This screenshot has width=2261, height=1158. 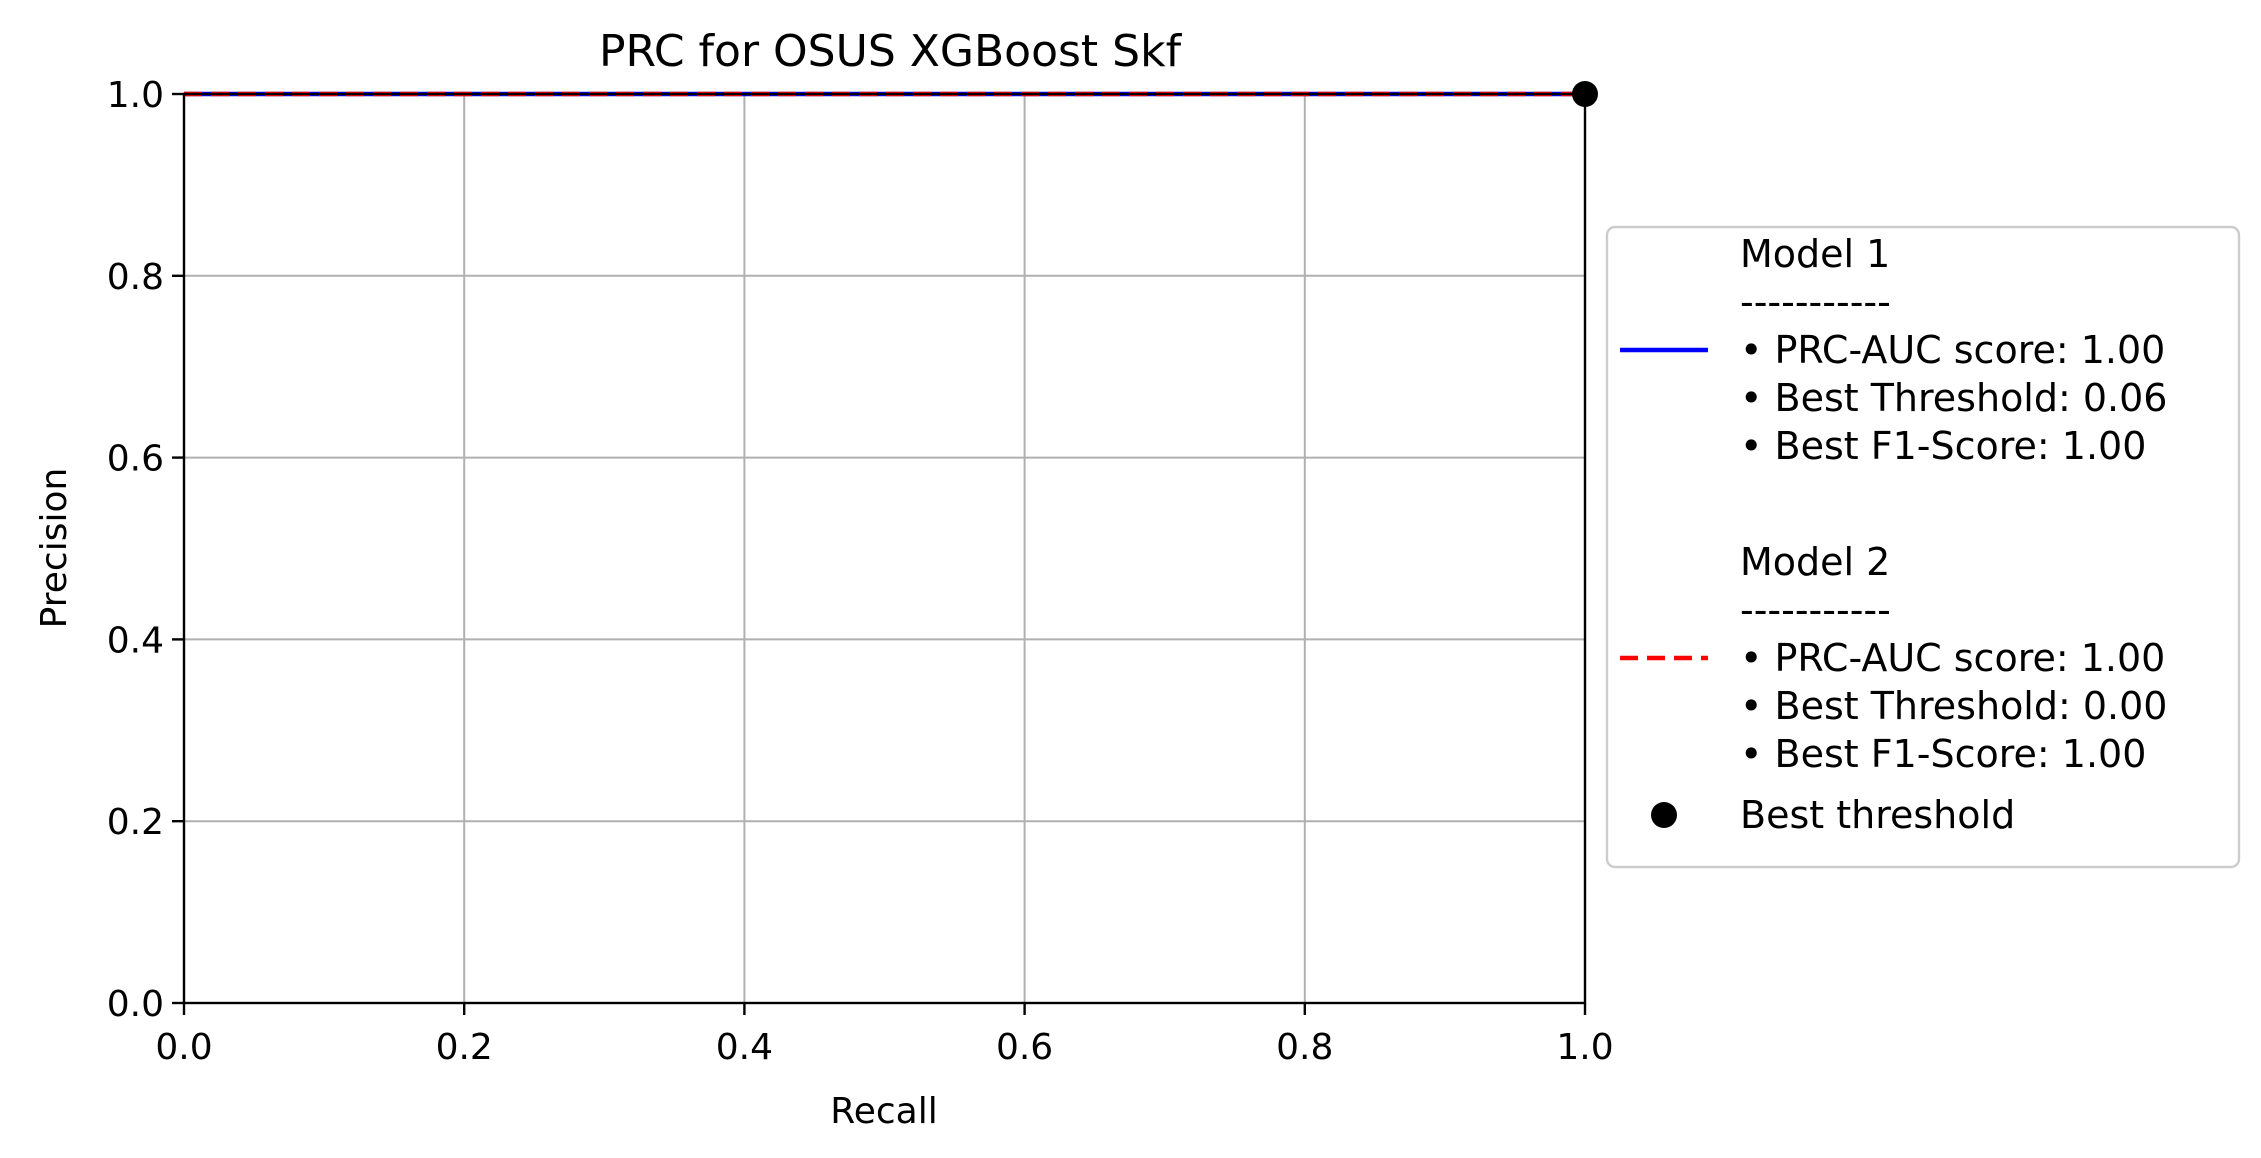 I want to click on x-axis-label: Recall, so click(x=883, y=1111).